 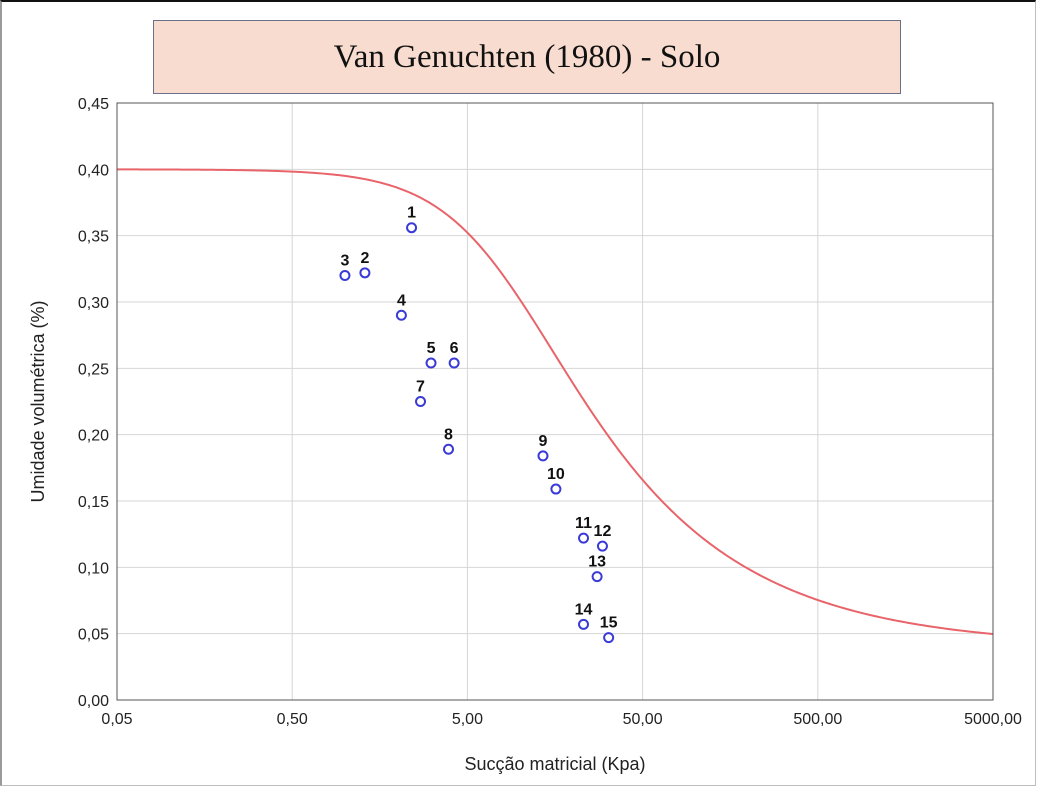 I want to click on data-point-label: 9, so click(x=543, y=441).